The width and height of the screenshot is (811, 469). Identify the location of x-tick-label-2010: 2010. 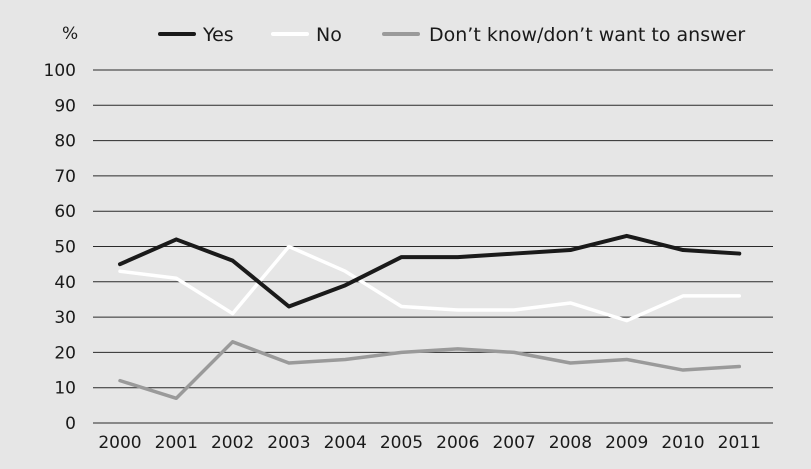
(682, 443).